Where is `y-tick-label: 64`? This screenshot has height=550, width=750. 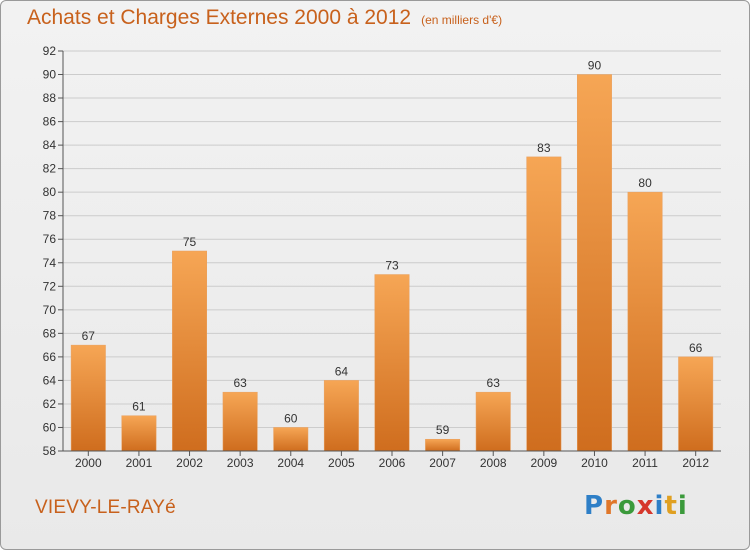
y-tick-label: 64 is located at coordinates (50, 380).